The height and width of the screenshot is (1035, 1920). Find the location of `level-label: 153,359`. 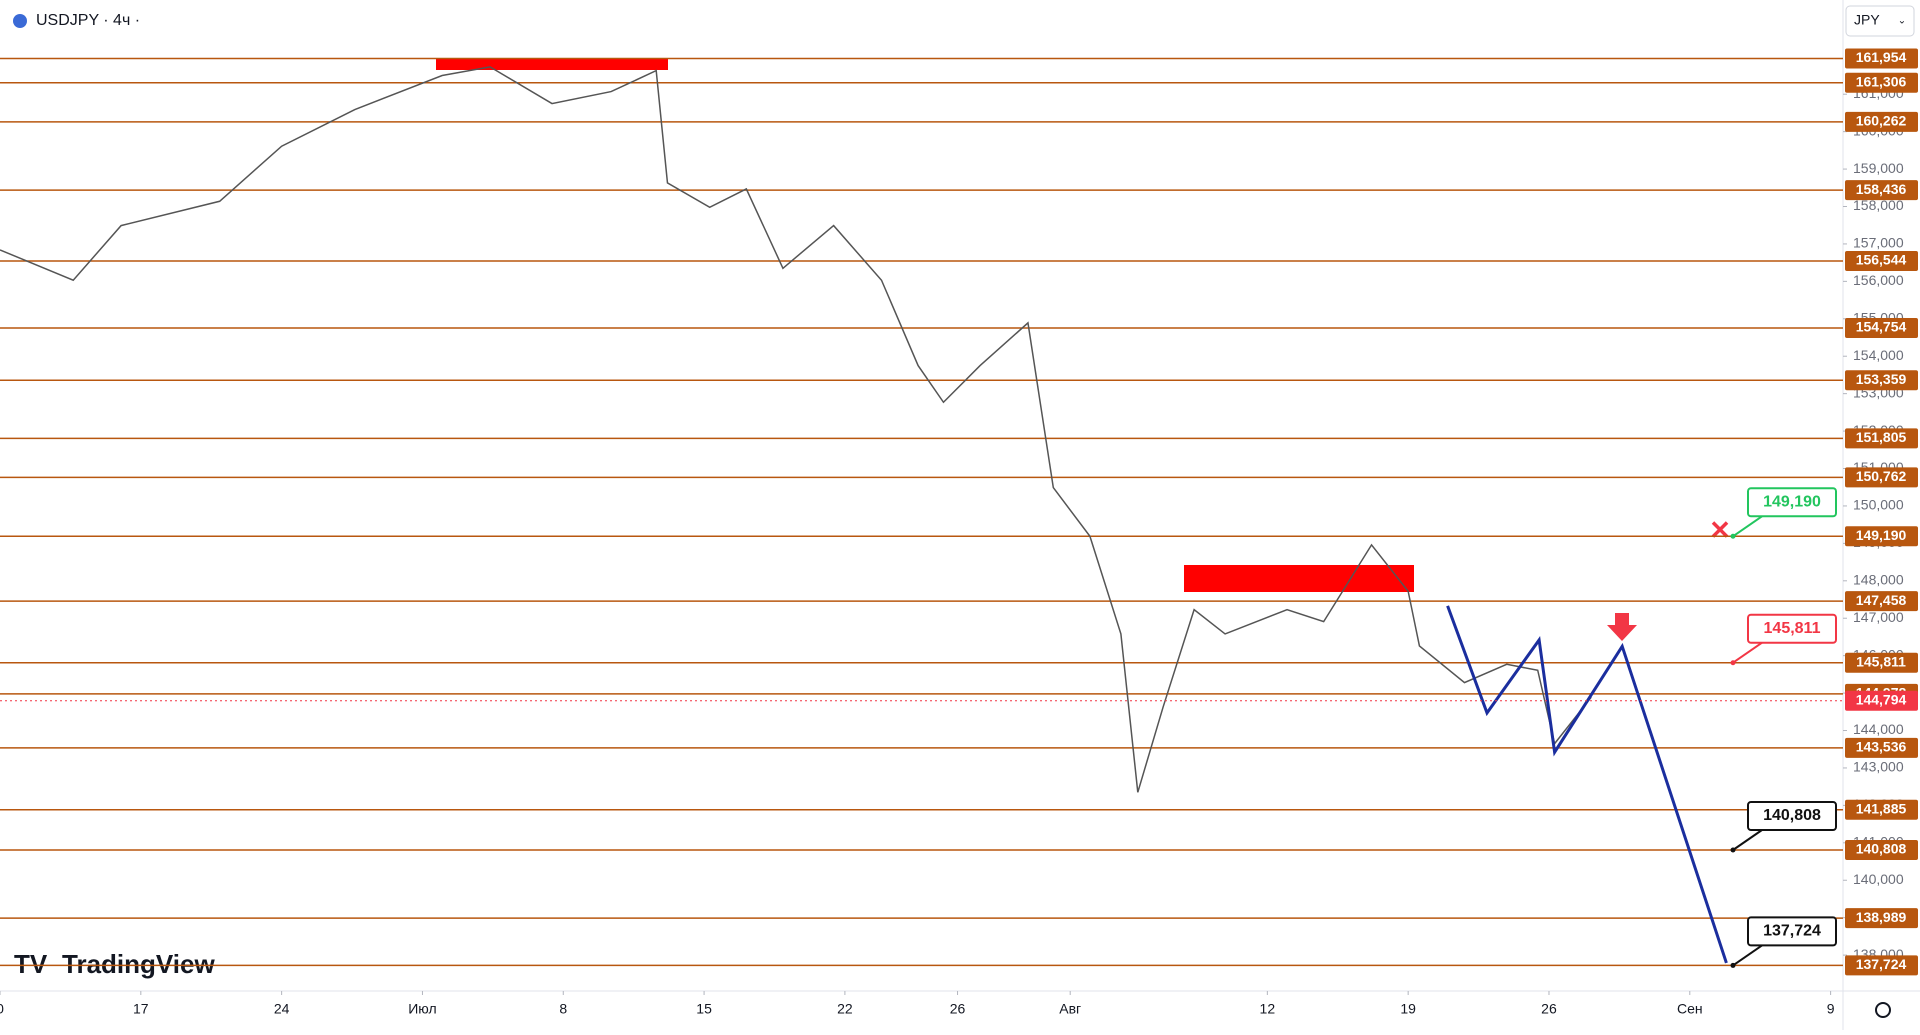

level-label: 153,359 is located at coordinates (1881, 379).